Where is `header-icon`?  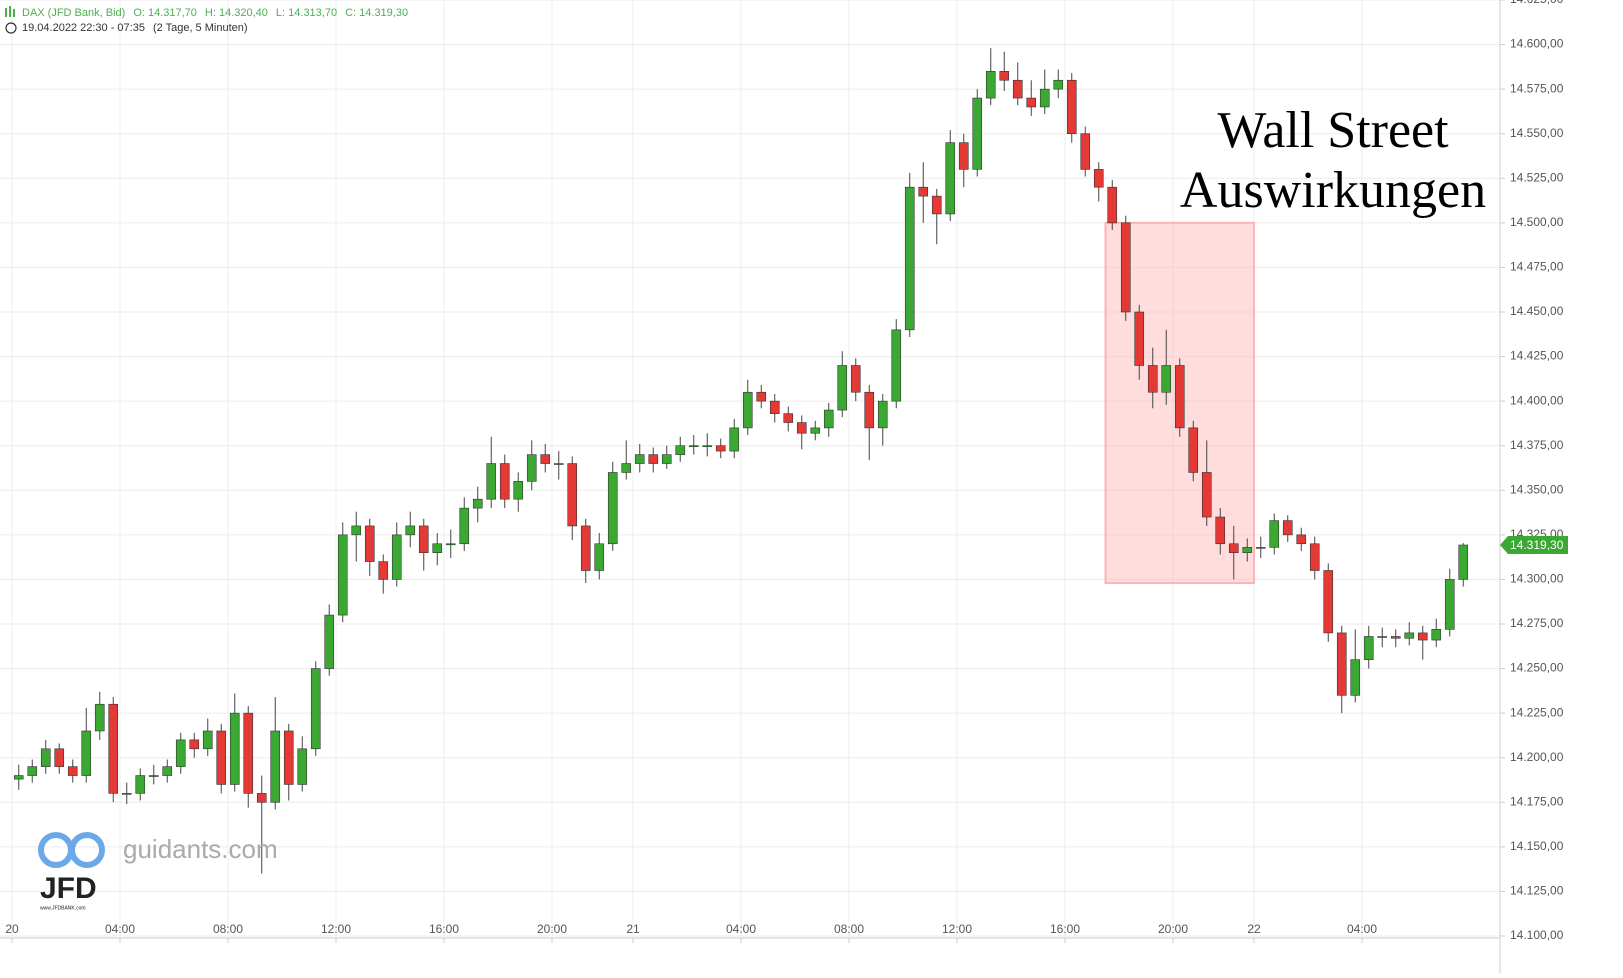 header-icon is located at coordinates (10, 11).